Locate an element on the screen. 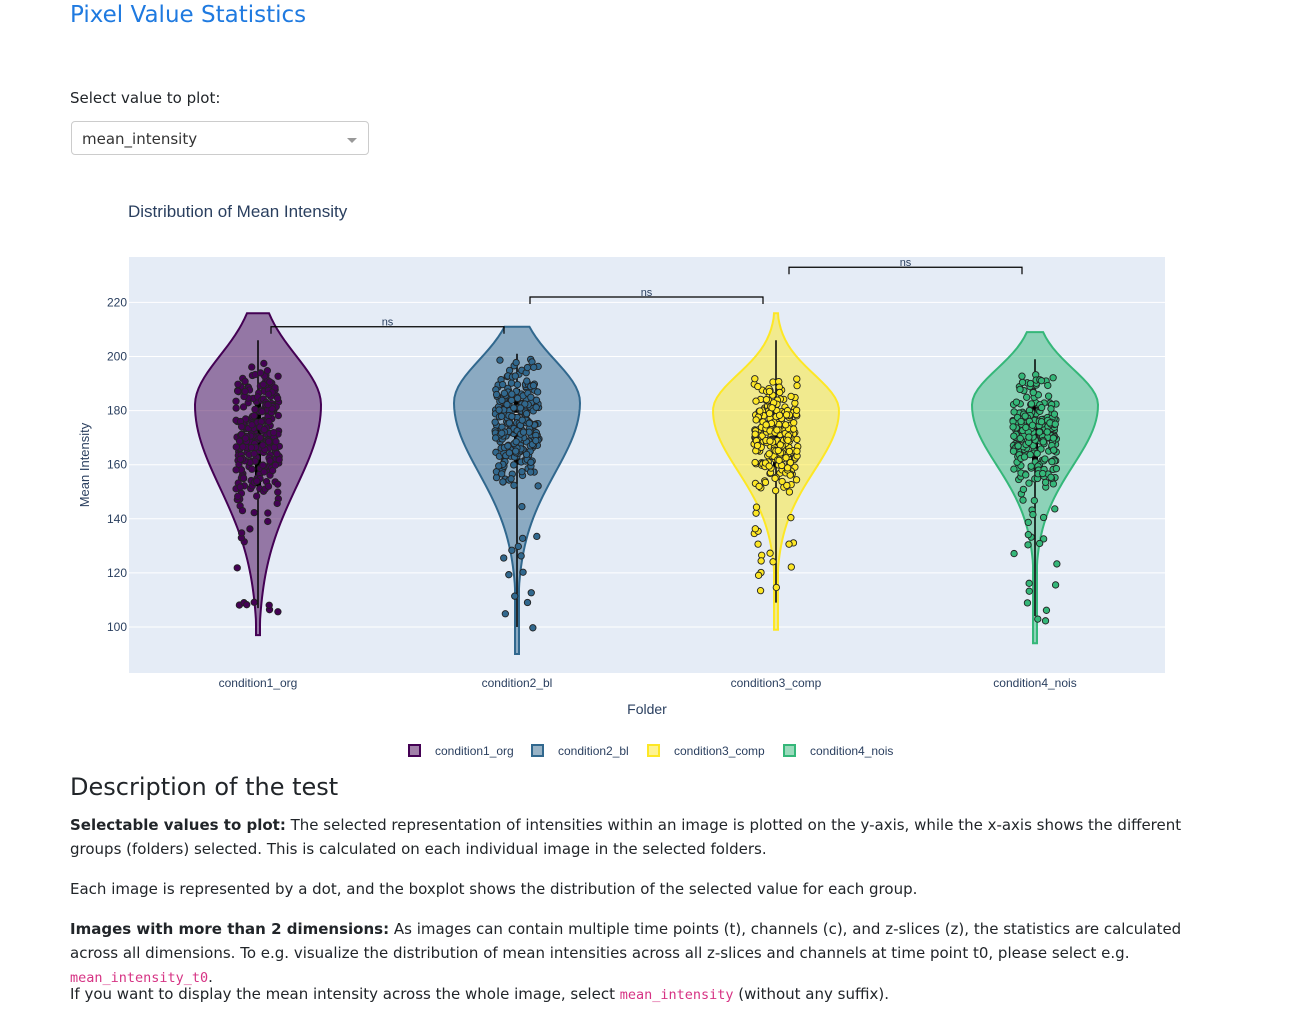 The width and height of the screenshot is (1296, 1015). violin-condition4_nois is located at coordinates (1035, 488).